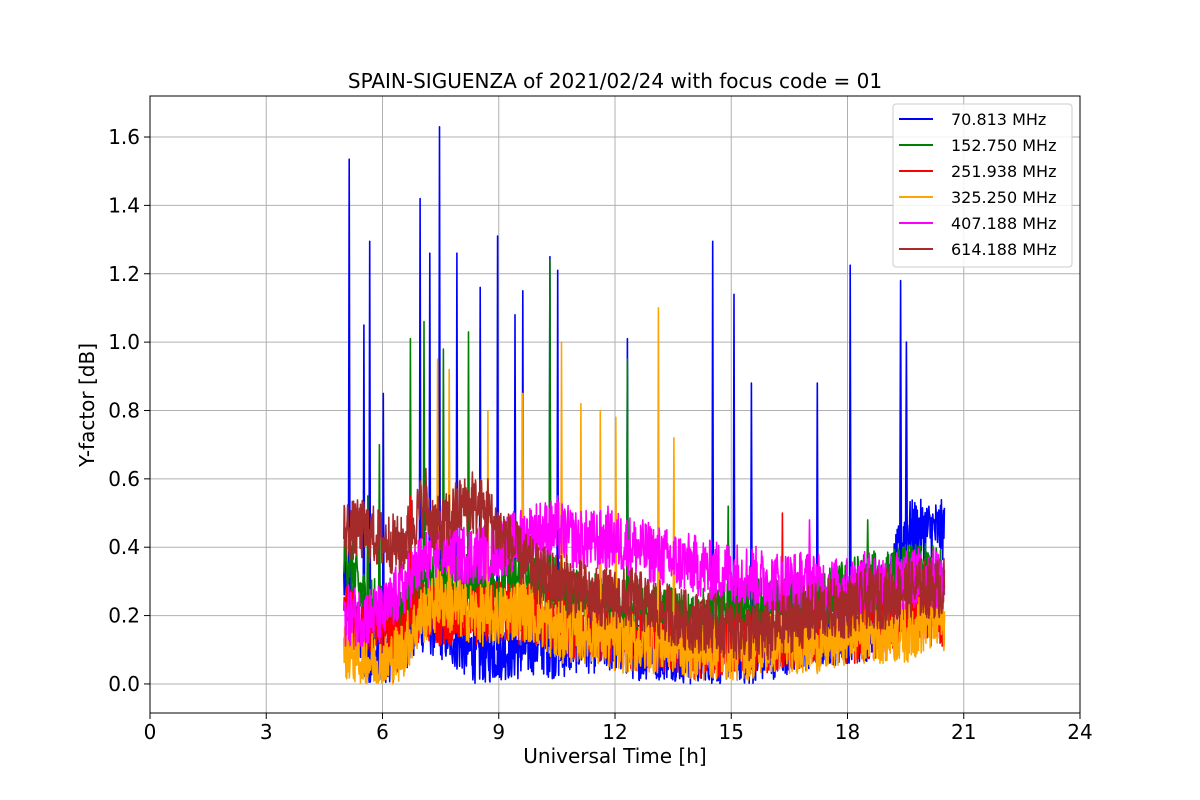 The width and height of the screenshot is (1200, 800). I want to click on x-axis-label: Universal Time [h], so click(614, 756).